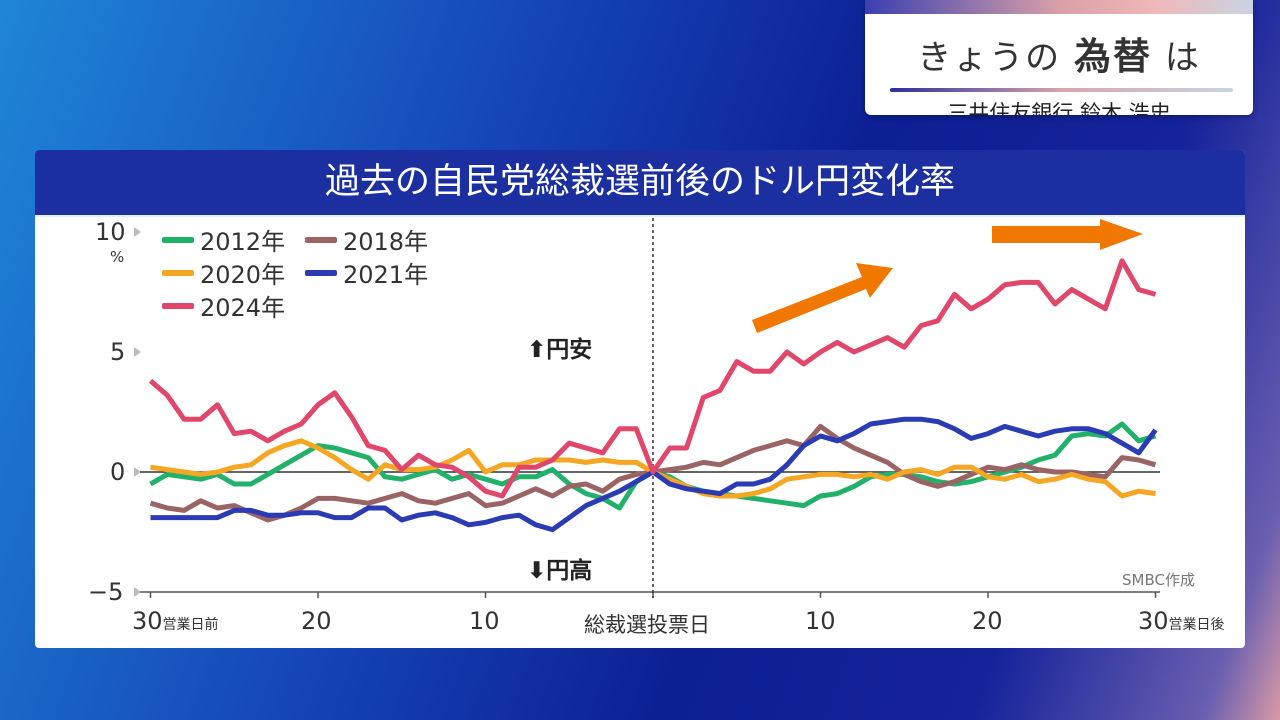  I want to click on program-title: きょうの 為替 は, so click(1059, 53).